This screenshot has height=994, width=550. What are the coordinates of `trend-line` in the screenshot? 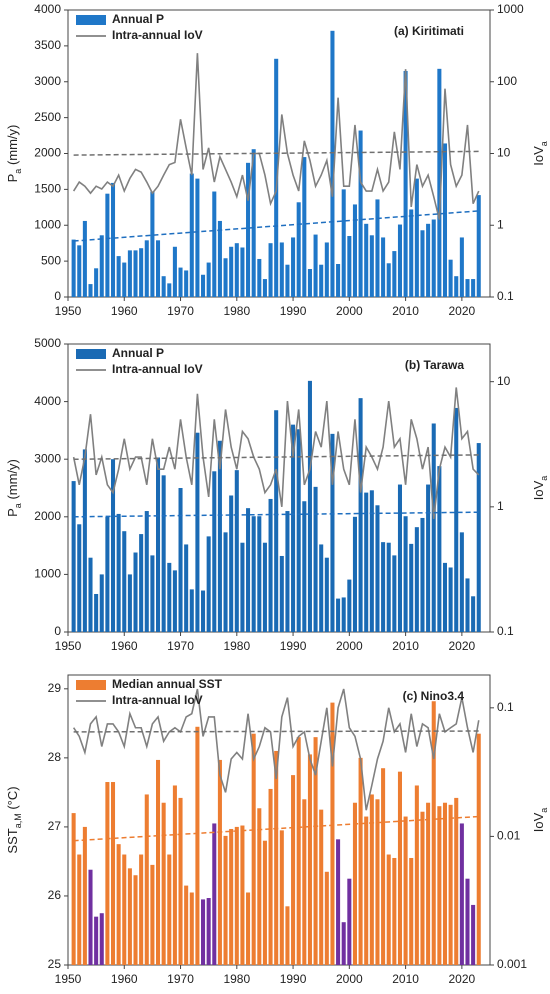 It's located at (276, 457).